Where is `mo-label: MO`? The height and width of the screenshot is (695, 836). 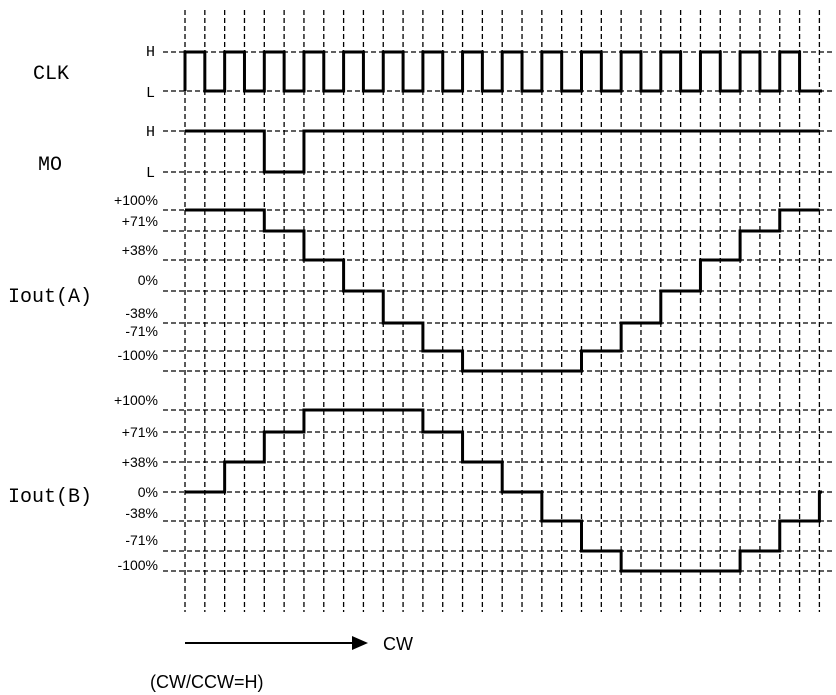
mo-label: MO is located at coordinates (50, 165).